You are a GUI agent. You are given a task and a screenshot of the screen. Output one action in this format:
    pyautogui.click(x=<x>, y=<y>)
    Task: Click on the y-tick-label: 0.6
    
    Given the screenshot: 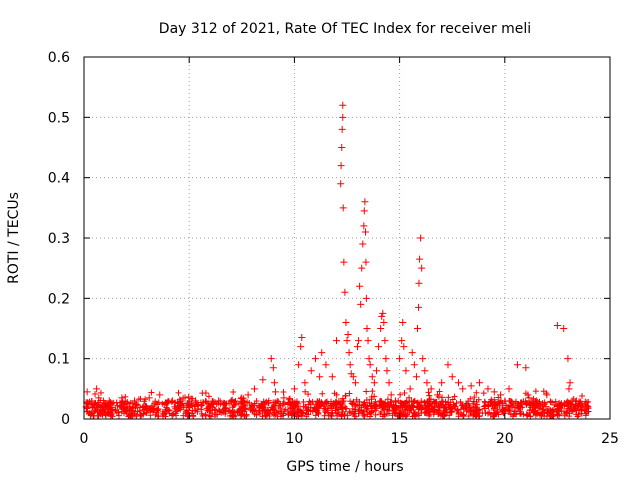 What is the action you would take?
    pyautogui.click(x=59, y=58)
    